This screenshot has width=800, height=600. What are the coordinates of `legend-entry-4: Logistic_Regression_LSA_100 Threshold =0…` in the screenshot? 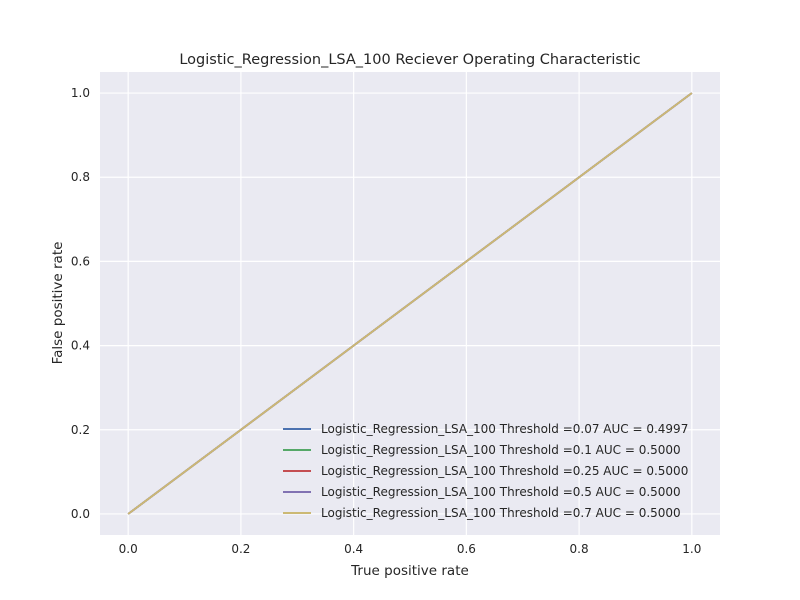 It's located at (501, 492).